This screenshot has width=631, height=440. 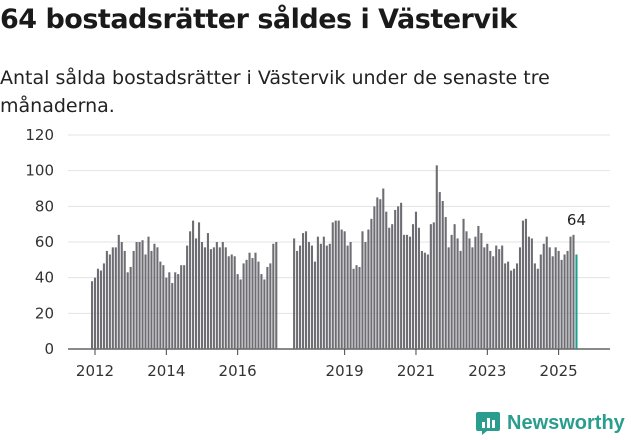 I want to click on y-tick-label: 80, so click(x=44, y=206).